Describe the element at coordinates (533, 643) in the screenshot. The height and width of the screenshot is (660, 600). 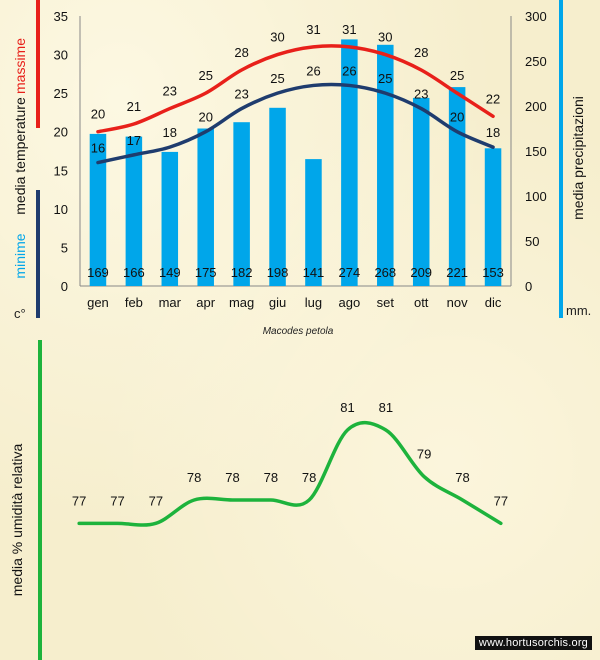
I see `site-credit: www.hortusorchis.org` at that location.